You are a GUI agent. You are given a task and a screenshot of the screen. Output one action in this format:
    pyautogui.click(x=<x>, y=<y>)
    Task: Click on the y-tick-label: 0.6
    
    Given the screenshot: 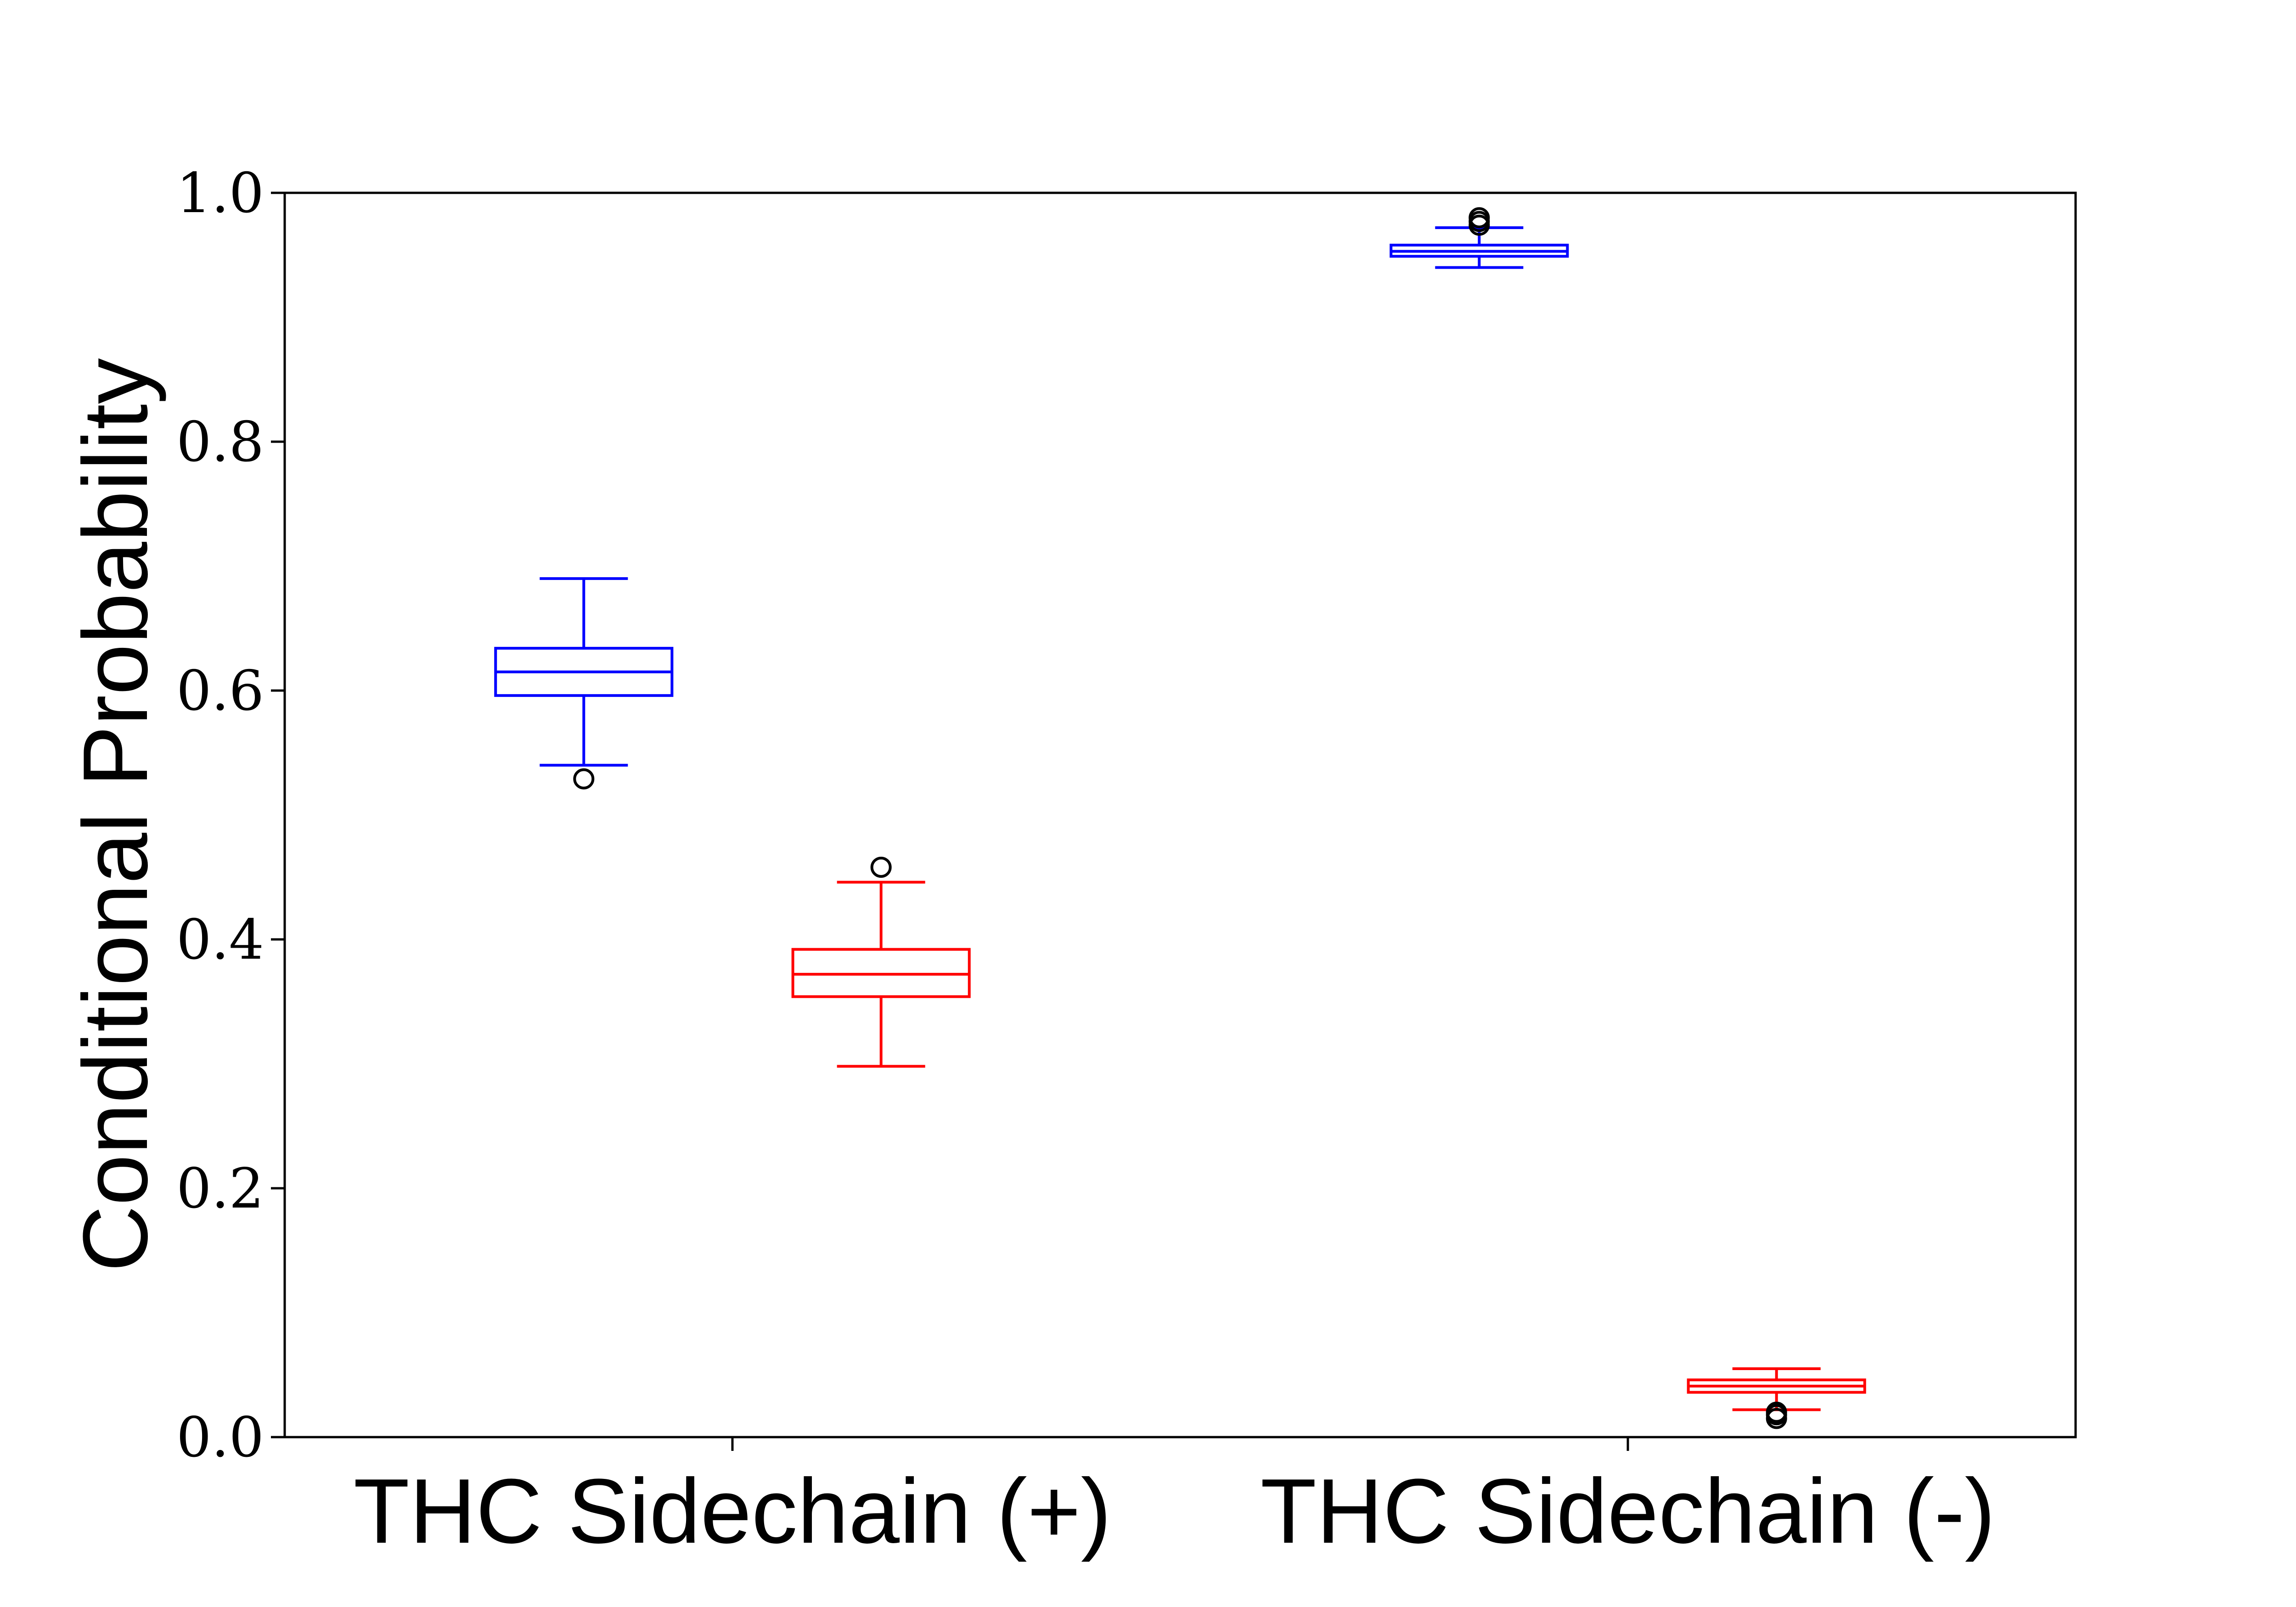 What is the action you would take?
    pyautogui.click(x=220, y=691)
    